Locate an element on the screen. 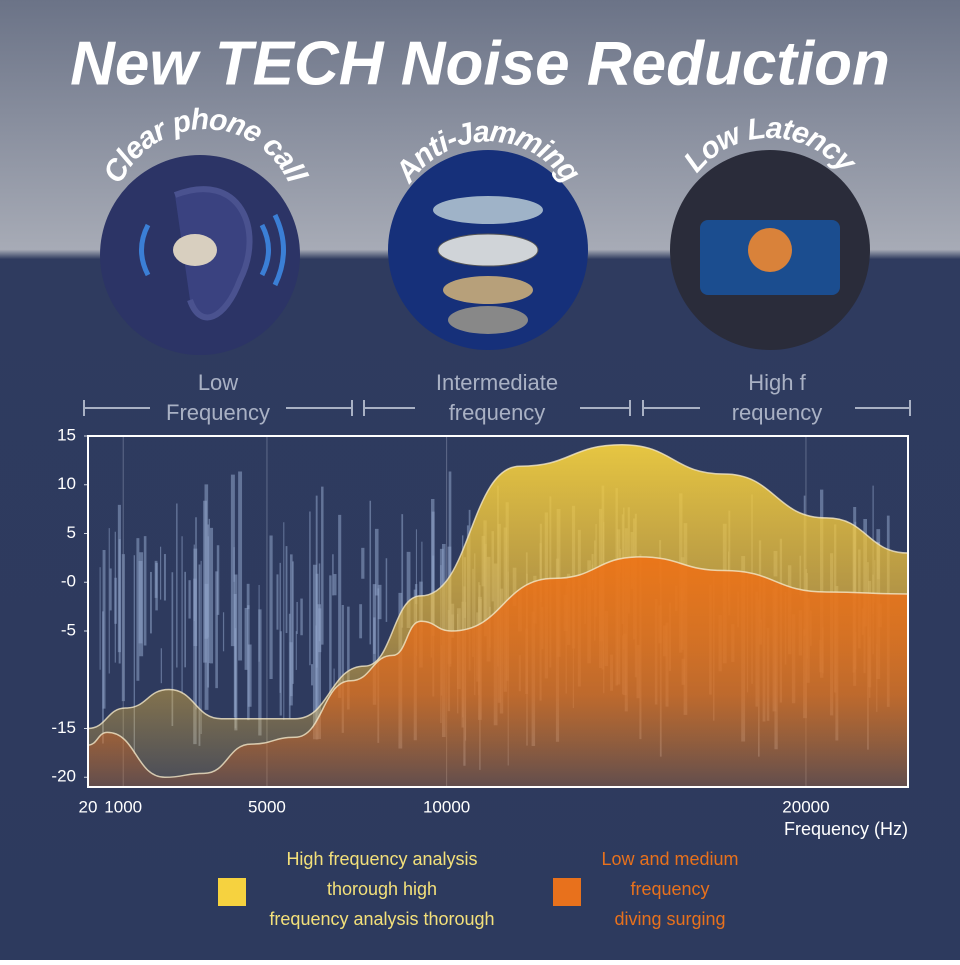  x-tick-label: 10000 is located at coordinates (446, 806).